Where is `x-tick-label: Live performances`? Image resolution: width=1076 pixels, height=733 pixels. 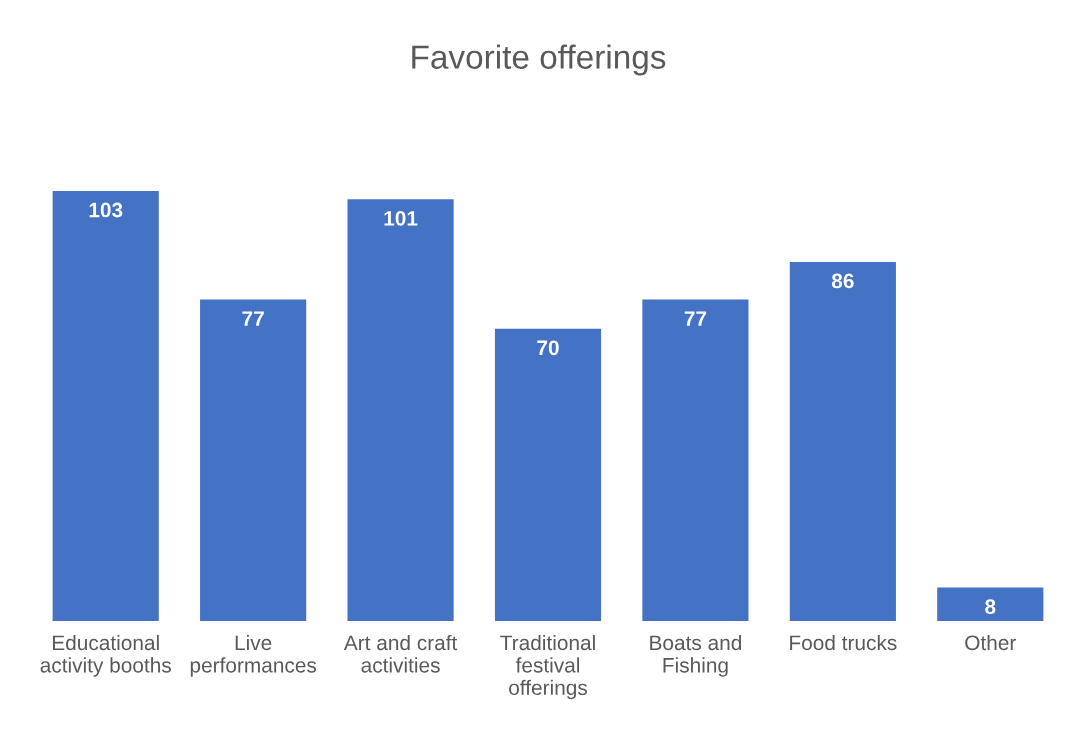
x-tick-label: Live performances is located at coordinates (253, 655).